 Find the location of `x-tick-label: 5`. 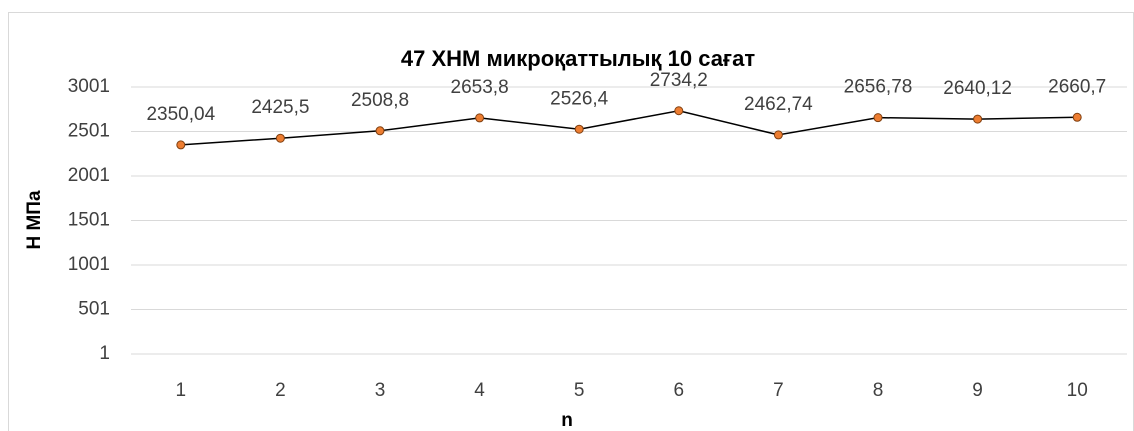

x-tick-label: 5 is located at coordinates (579, 390).